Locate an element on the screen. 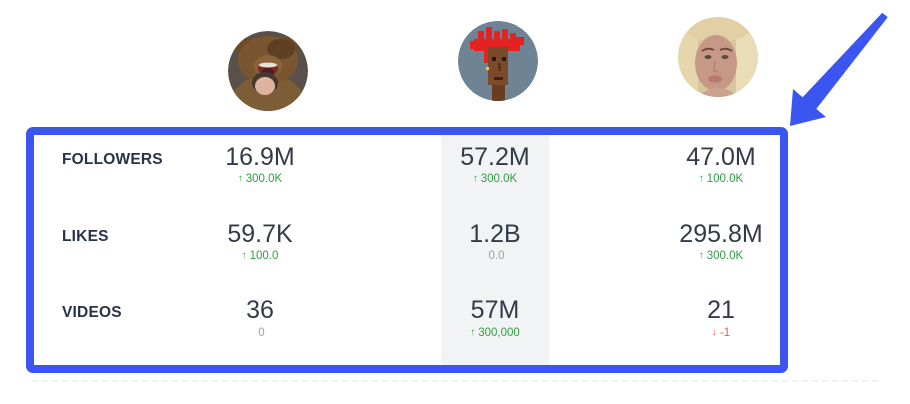  change-value: 300,000 is located at coordinates (499, 332).